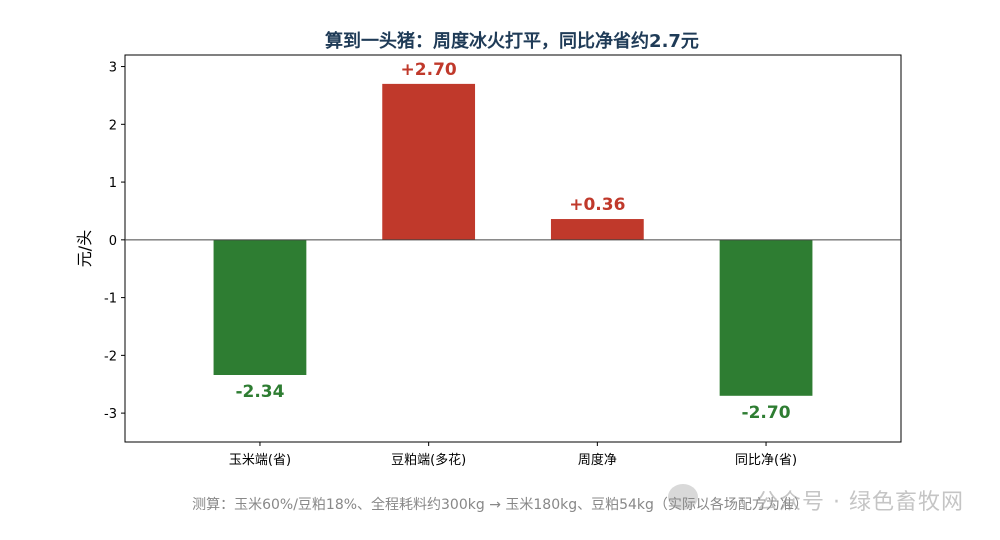 This screenshot has height=540, width=1000. Describe the element at coordinates (428, 460) in the screenshot. I see `x-tick-label-1: 豆粕端(多花)` at that location.